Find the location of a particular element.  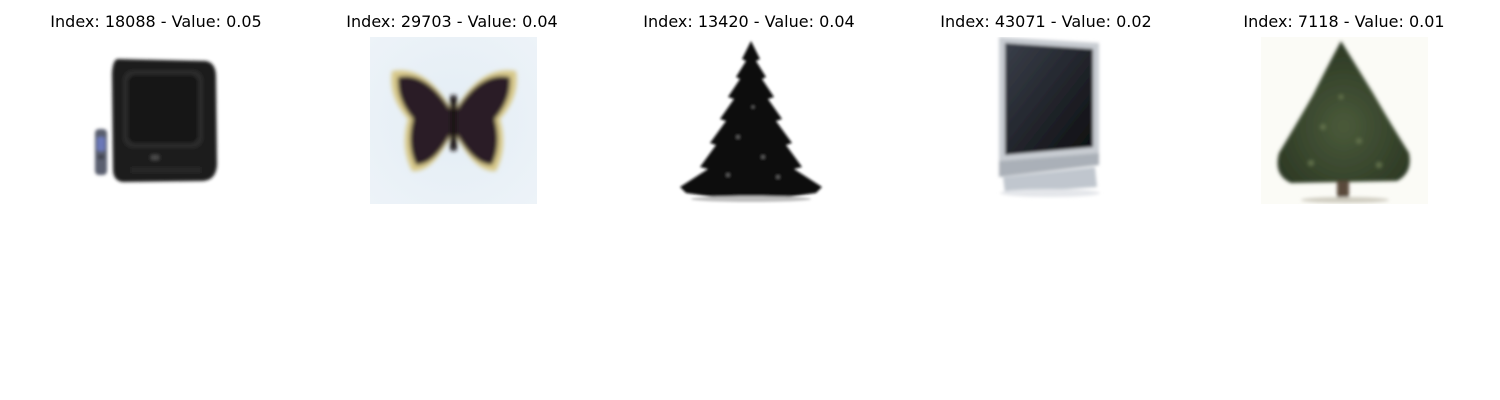

image-panel-3: Index: 13420 - Value: 0.04 is located at coordinates (749, 105).